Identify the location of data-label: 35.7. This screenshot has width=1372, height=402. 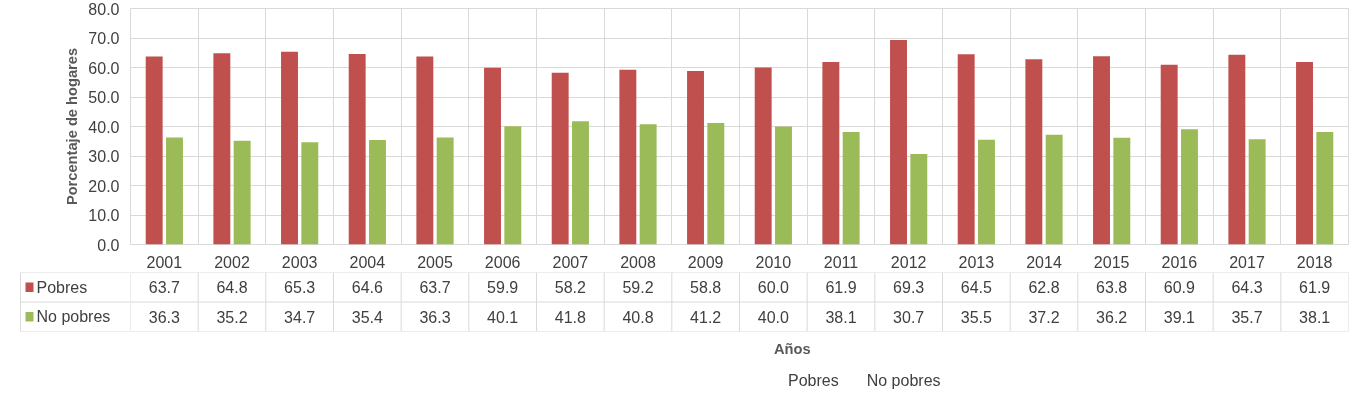
(1247, 317).